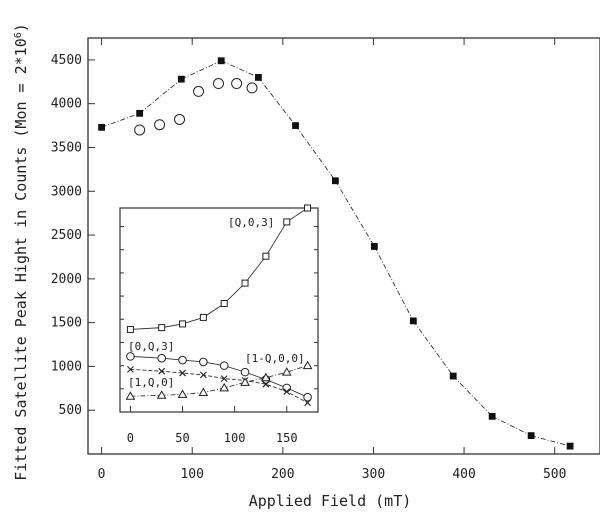 Image resolution: width=600 pixels, height=517 pixels. Describe the element at coordinates (66, 235) in the screenshot. I see `y-tick-label: 2500` at that location.